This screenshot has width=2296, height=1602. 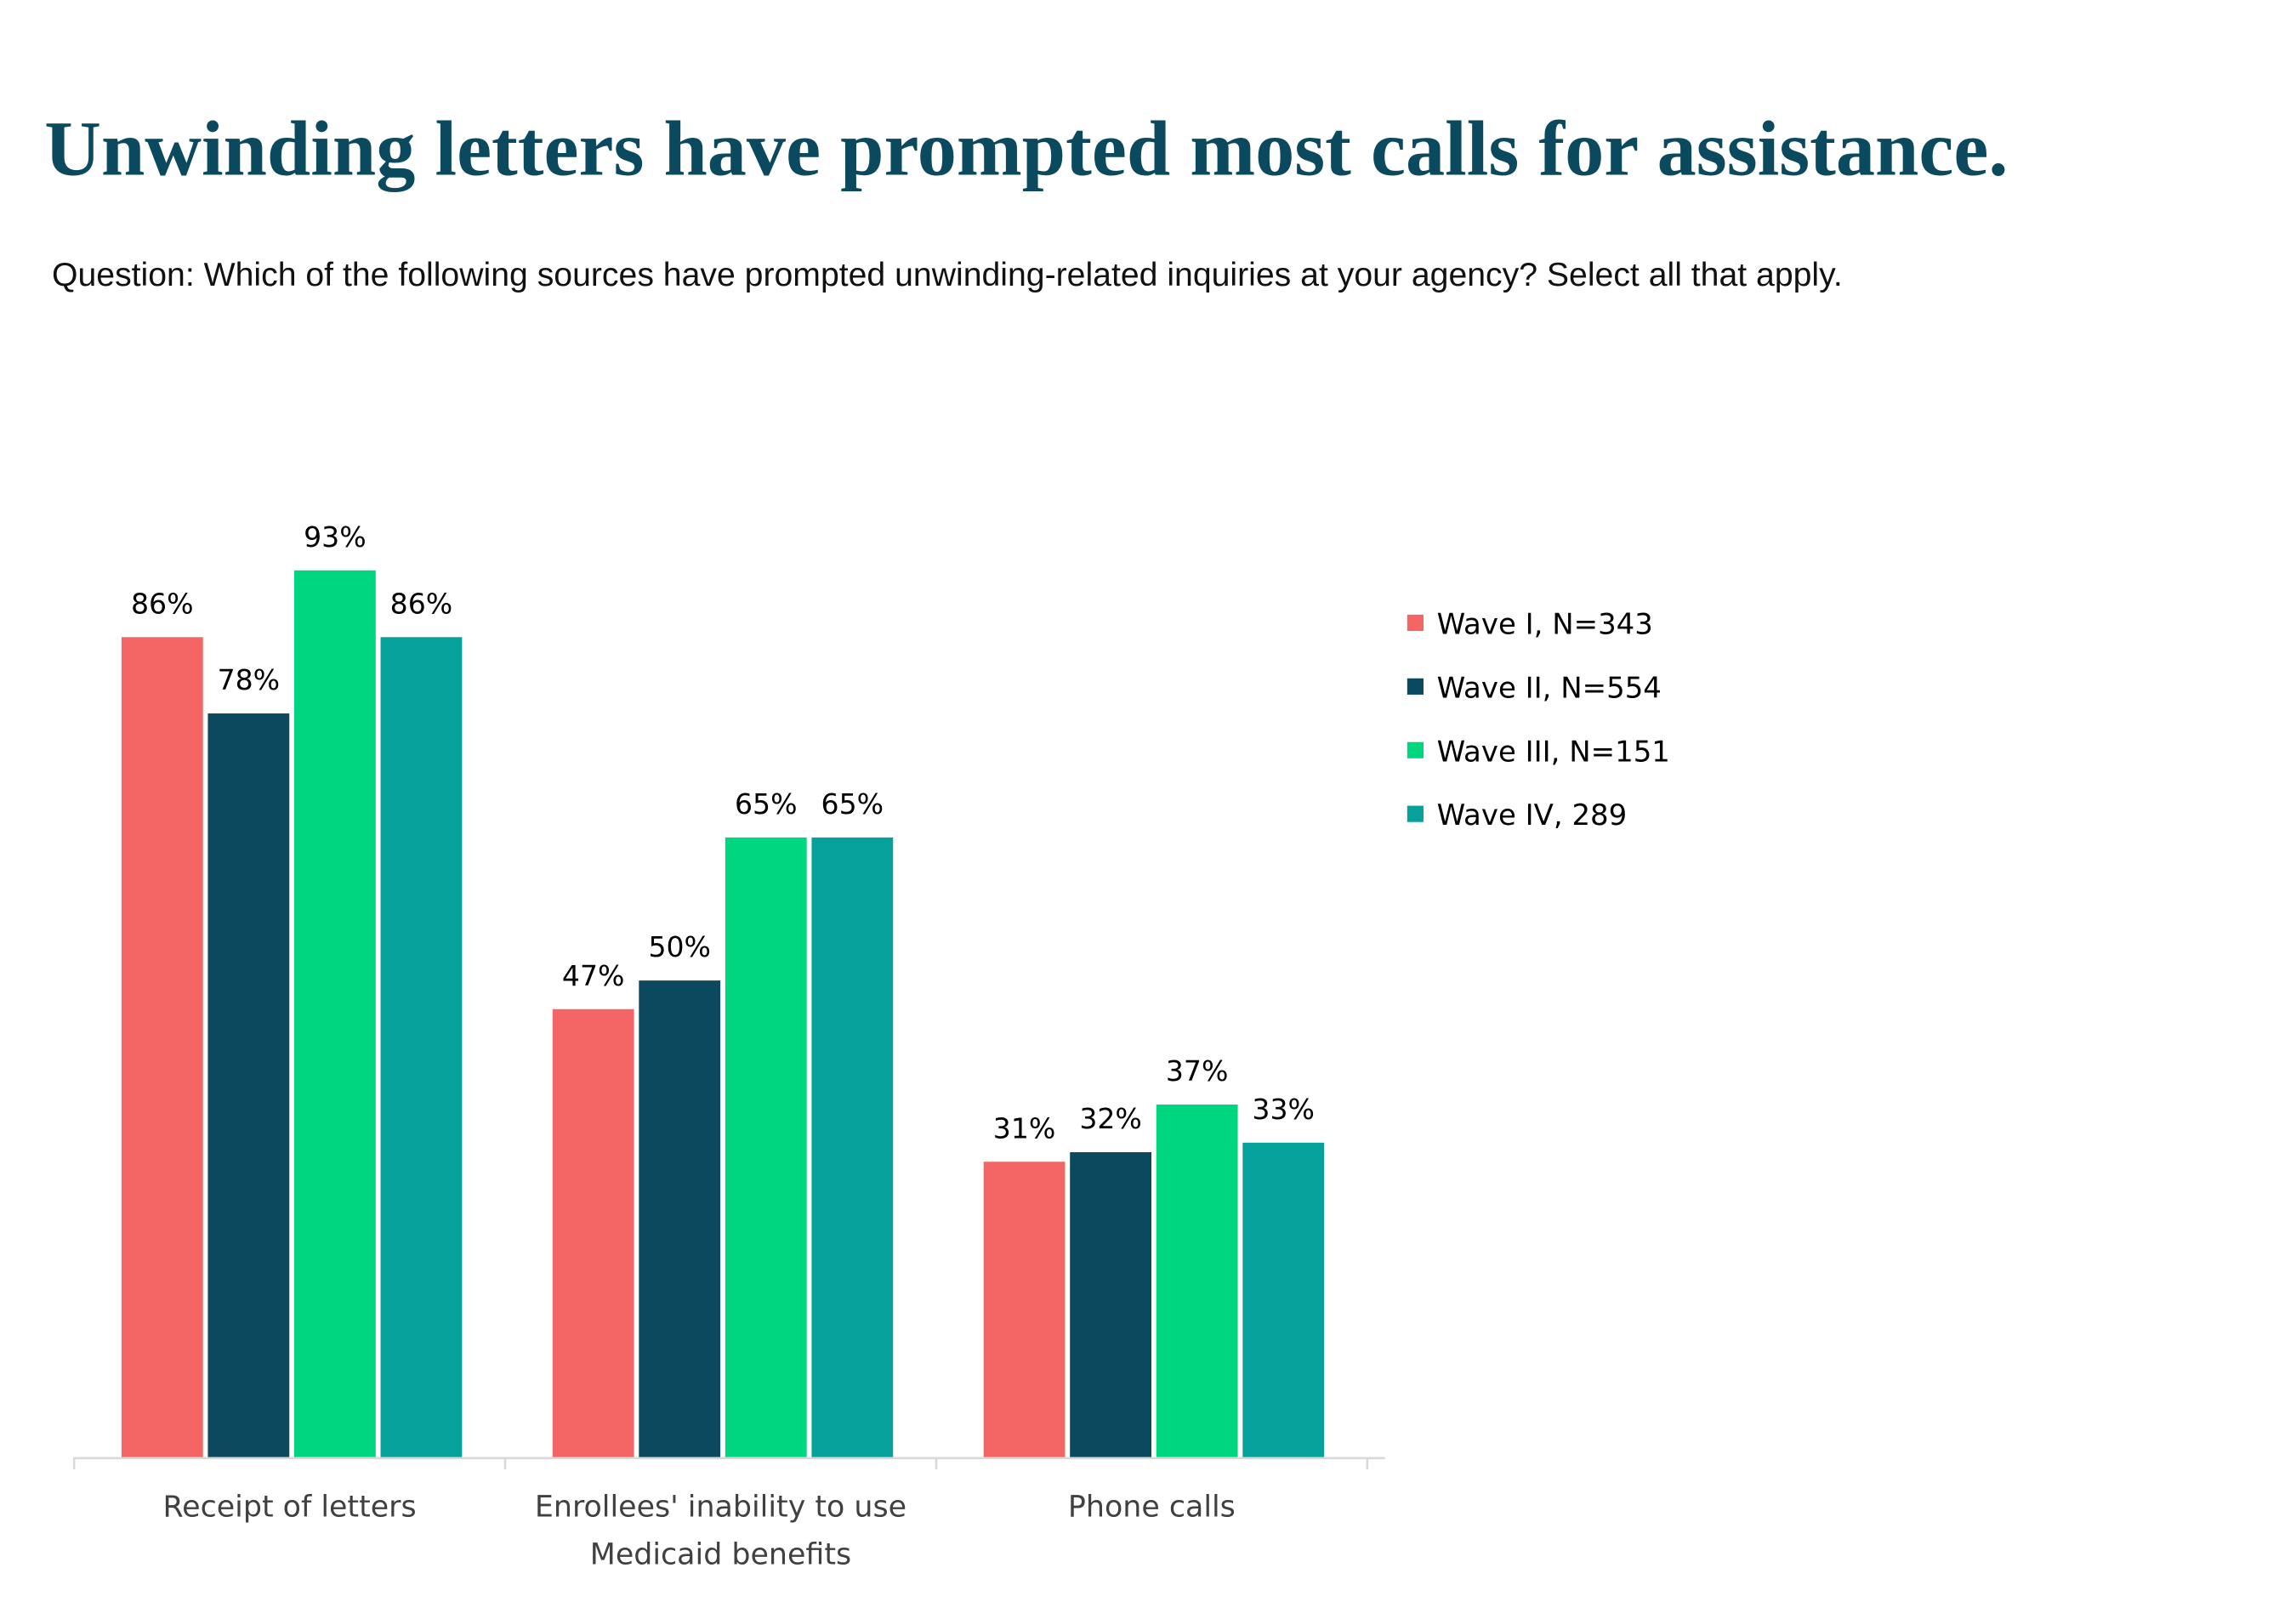 I want to click on x-tick-label: Enrollees' inability to use, so click(x=720, y=1508).